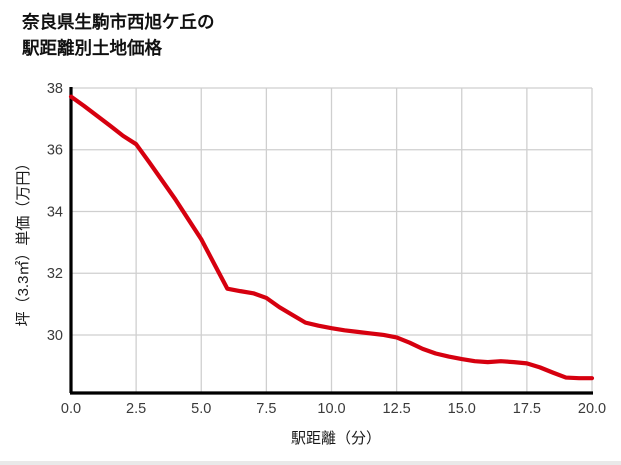  I want to click on x-tick-label: 0.0, so click(71, 409).